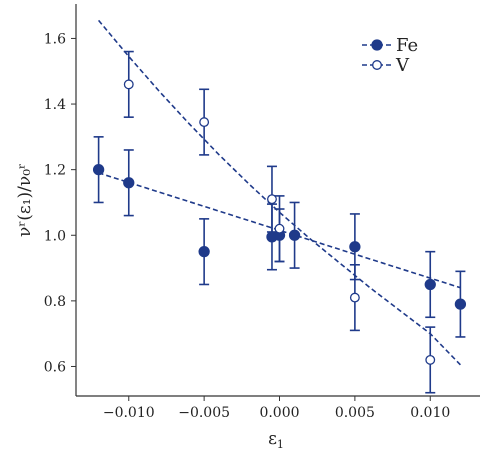  I want to click on x-tick-label: 0.005, so click(355, 413).